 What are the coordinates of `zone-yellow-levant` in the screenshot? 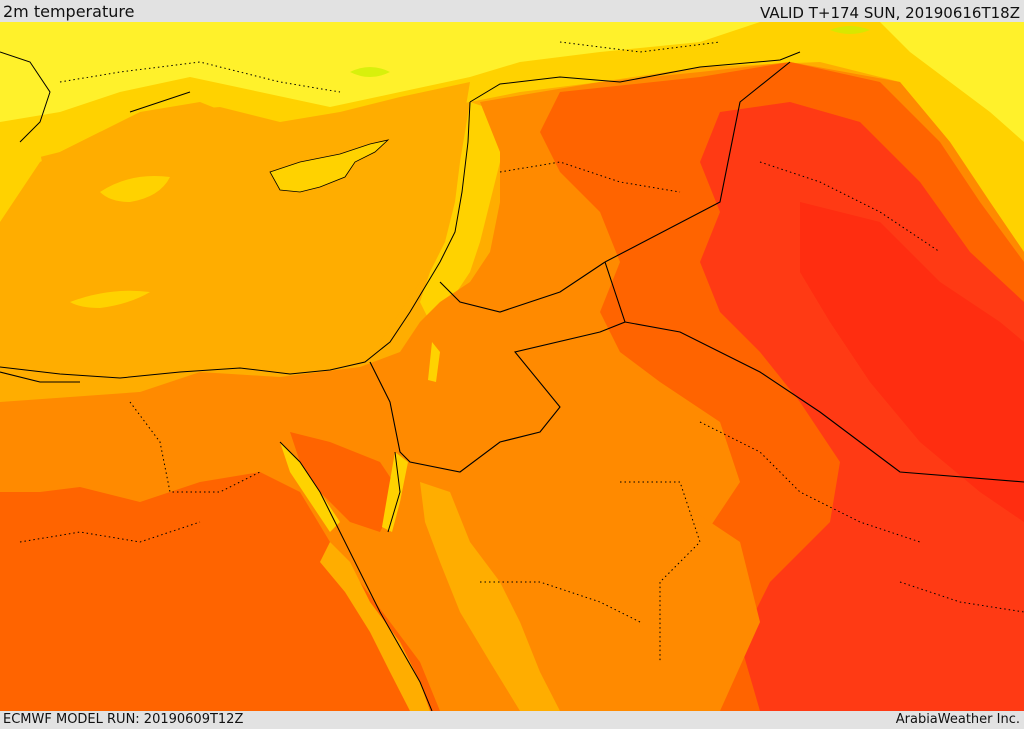 It's located at (460, 212).